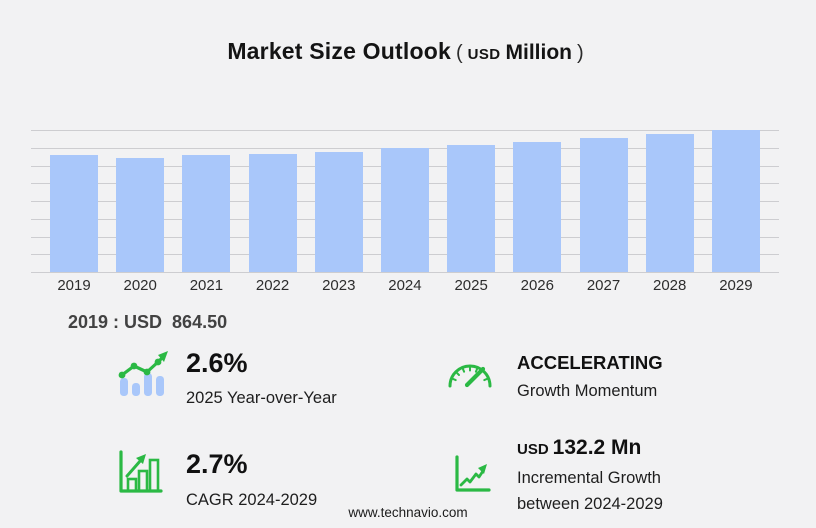 This screenshot has height=528, width=816. What do you see at coordinates (472, 476) in the screenshot?
I see `line-growth-icon` at bounding box center [472, 476].